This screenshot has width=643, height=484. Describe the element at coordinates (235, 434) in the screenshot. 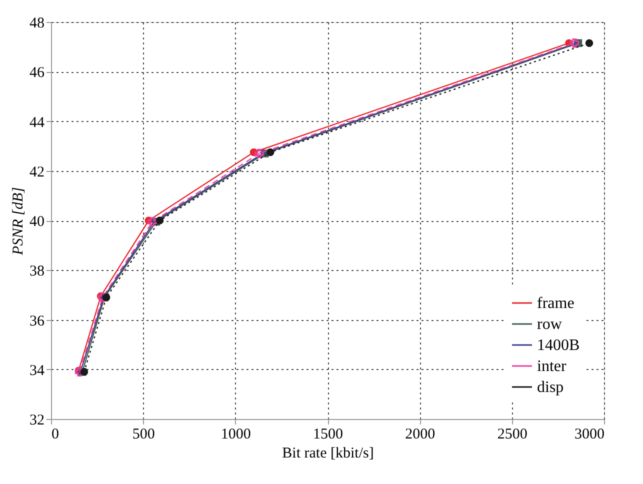

I see `x-tick-label: 1000` at that location.